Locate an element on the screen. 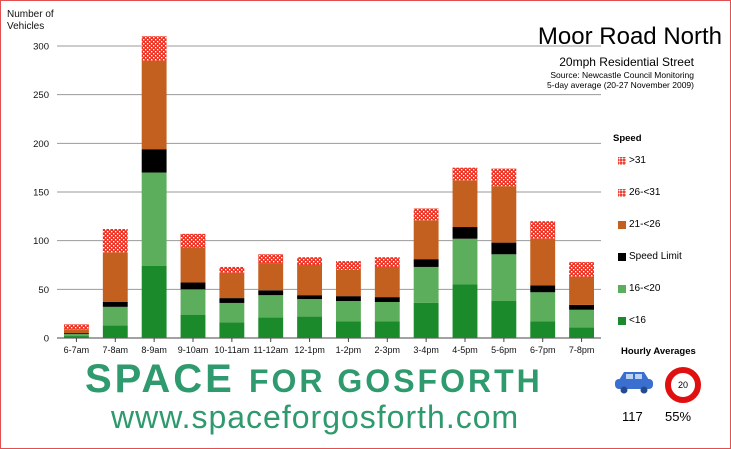 This screenshot has width=731, height=449. x-tick-label: 11-12am is located at coordinates (270, 350).